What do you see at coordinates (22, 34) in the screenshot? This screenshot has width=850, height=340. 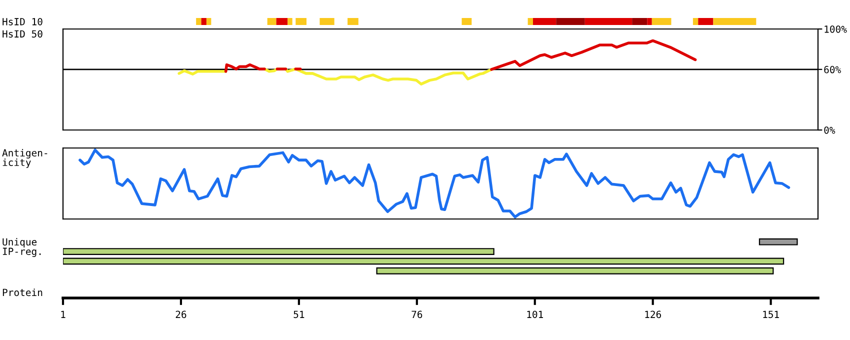 I see `y-axis-title: HsID 50` at bounding box center [22, 34].